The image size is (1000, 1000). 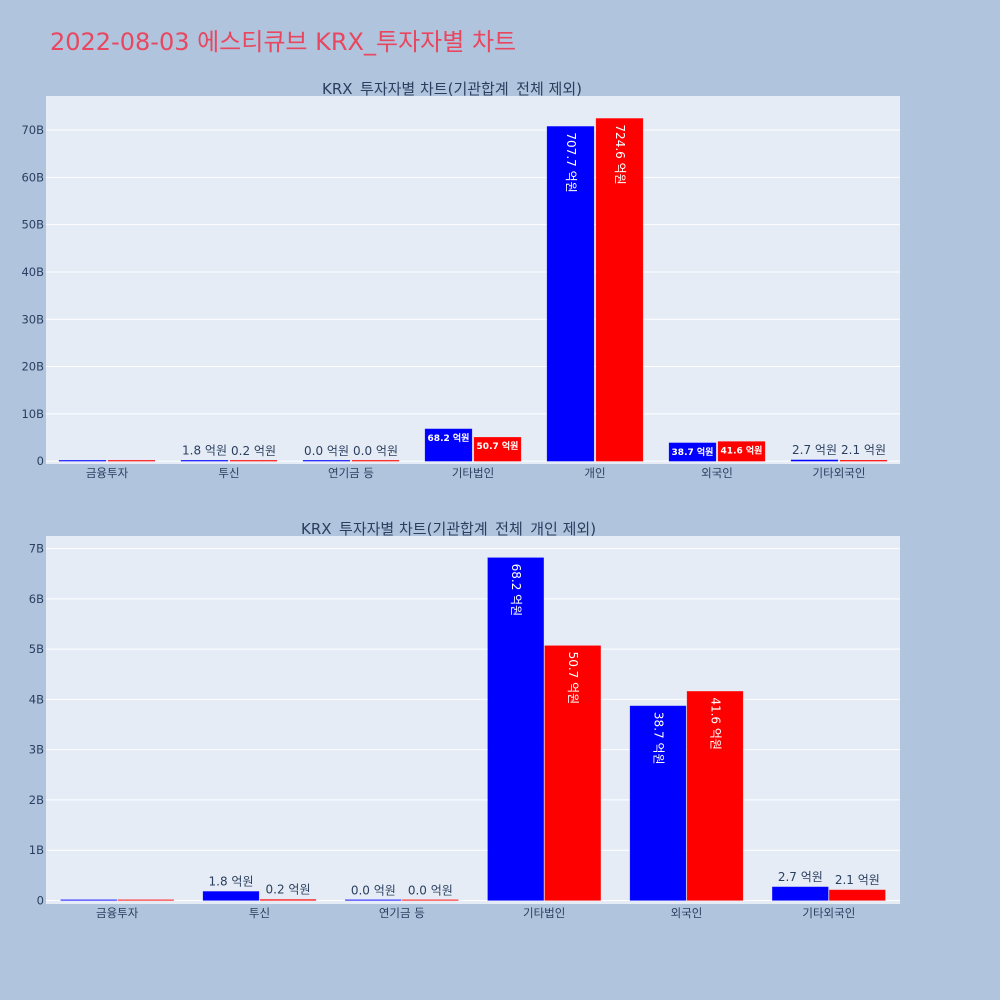 I want to click on y-tick-label: 60B, so click(x=32, y=177).